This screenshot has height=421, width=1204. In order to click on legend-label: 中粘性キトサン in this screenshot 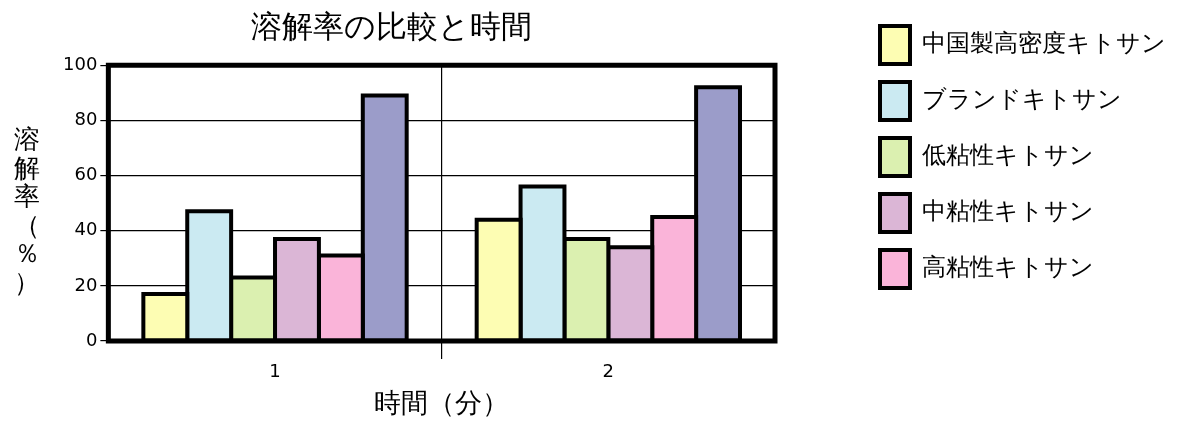, I will do `click(1008, 211)`.